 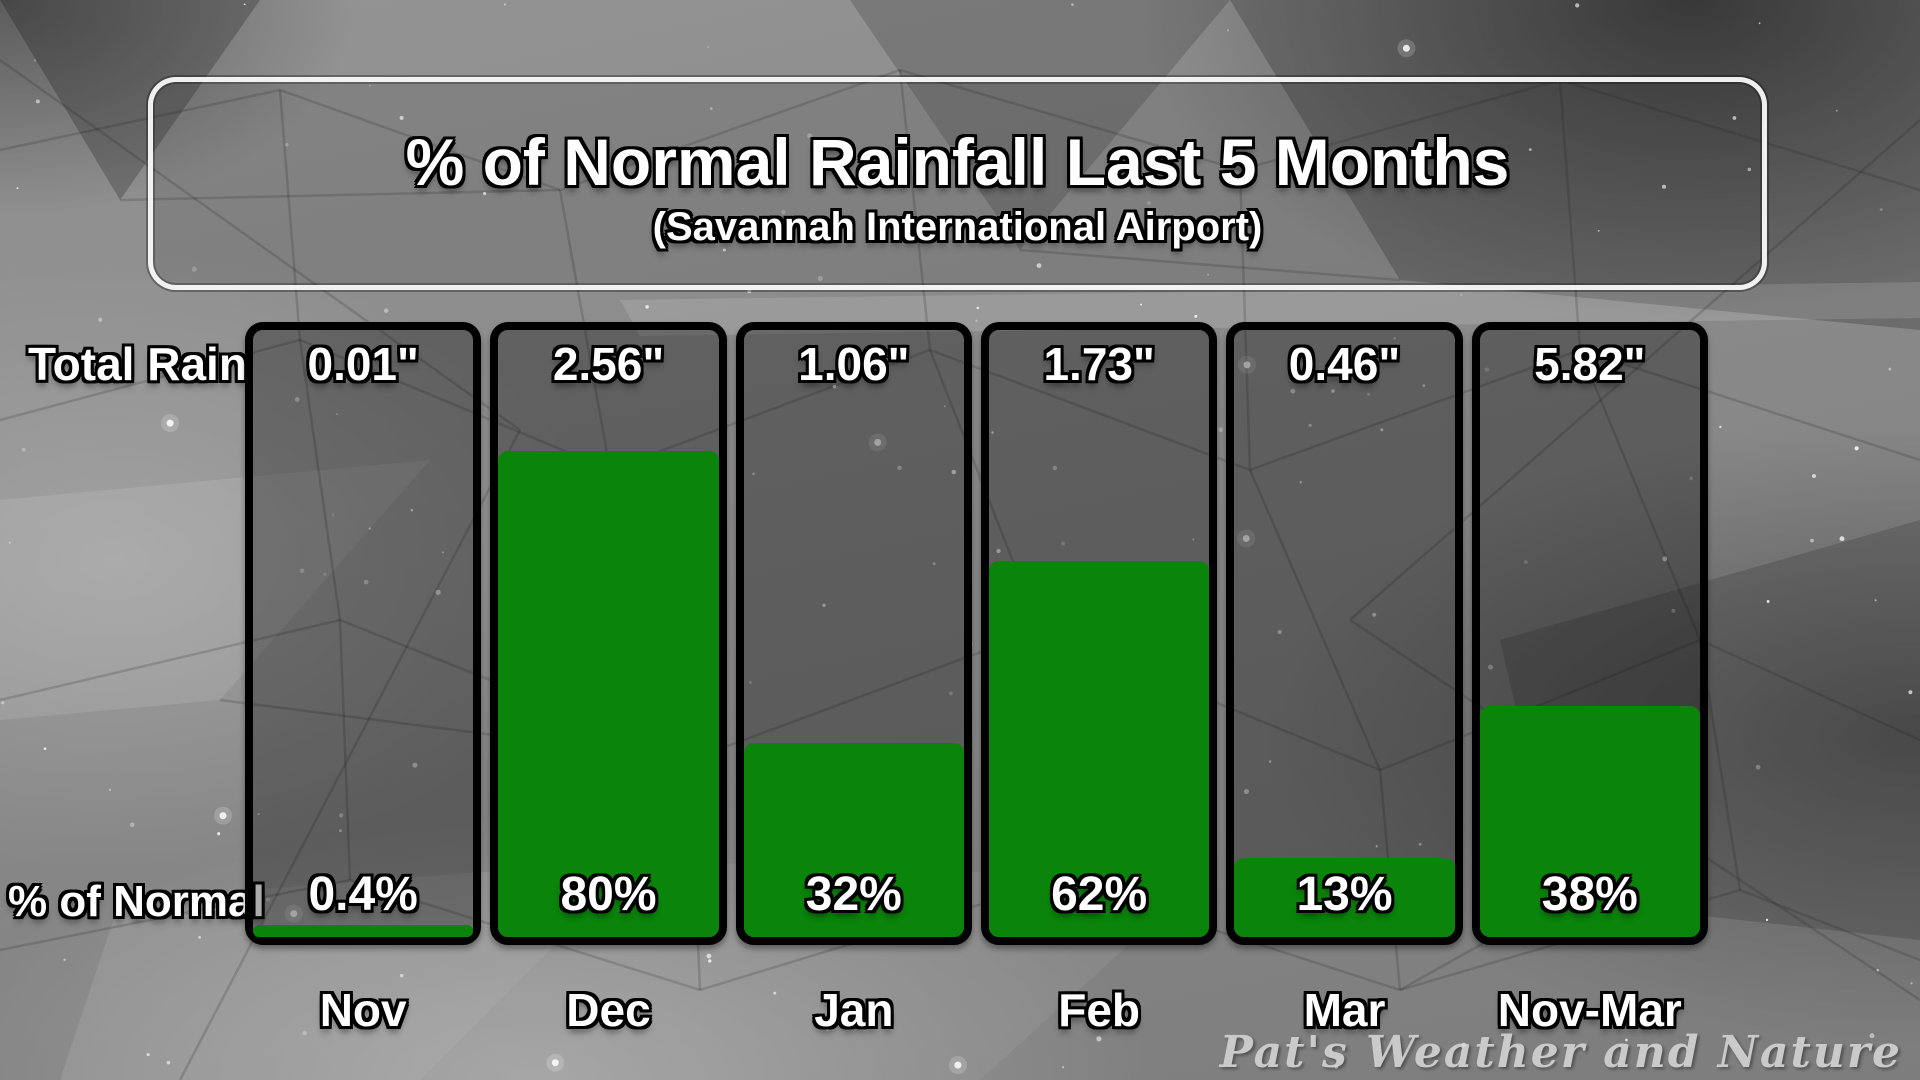 What do you see at coordinates (1589, 1010) in the screenshot?
I see `month-label-nov-mar: Nov-Mar` at bounding box center [1589, 1010].